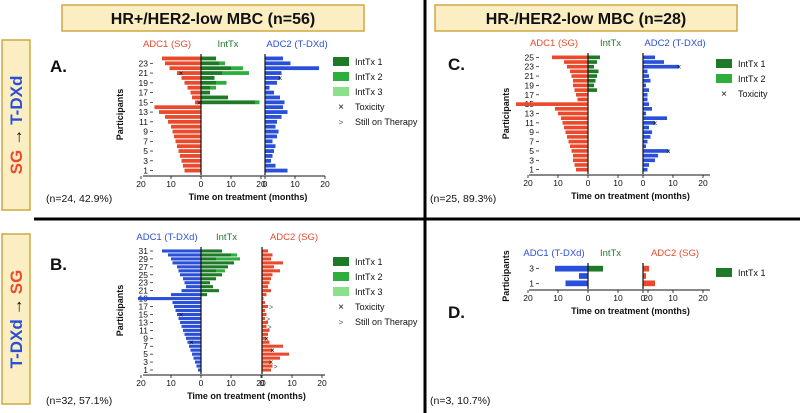 The image size is (800, 413). What do you see at coordinates (145, 132) in the screenshot?
I see `y-tick-label: 9` at bounding box center [145, 132].